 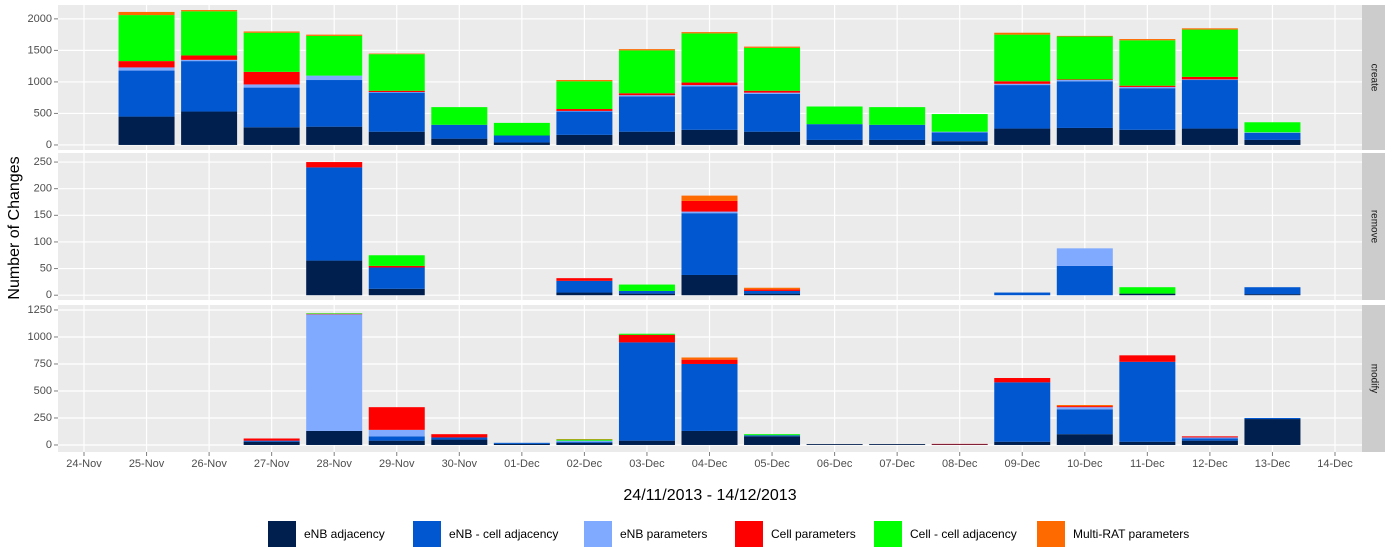 I want to click on x-axis-label: 24/11/2013 - 14/12/2013, so click(x=709, y=495).